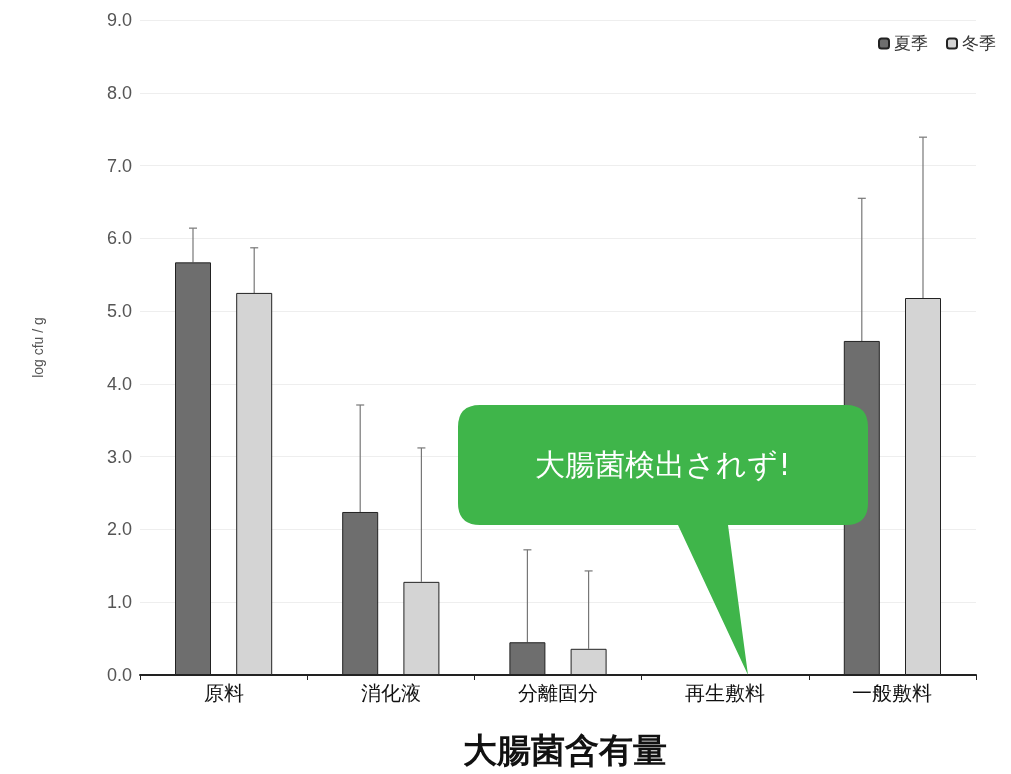  Describe the element at coordinates (892, 693) in the screenshot. I see `x-tick-label: 一般敷料` at that location.